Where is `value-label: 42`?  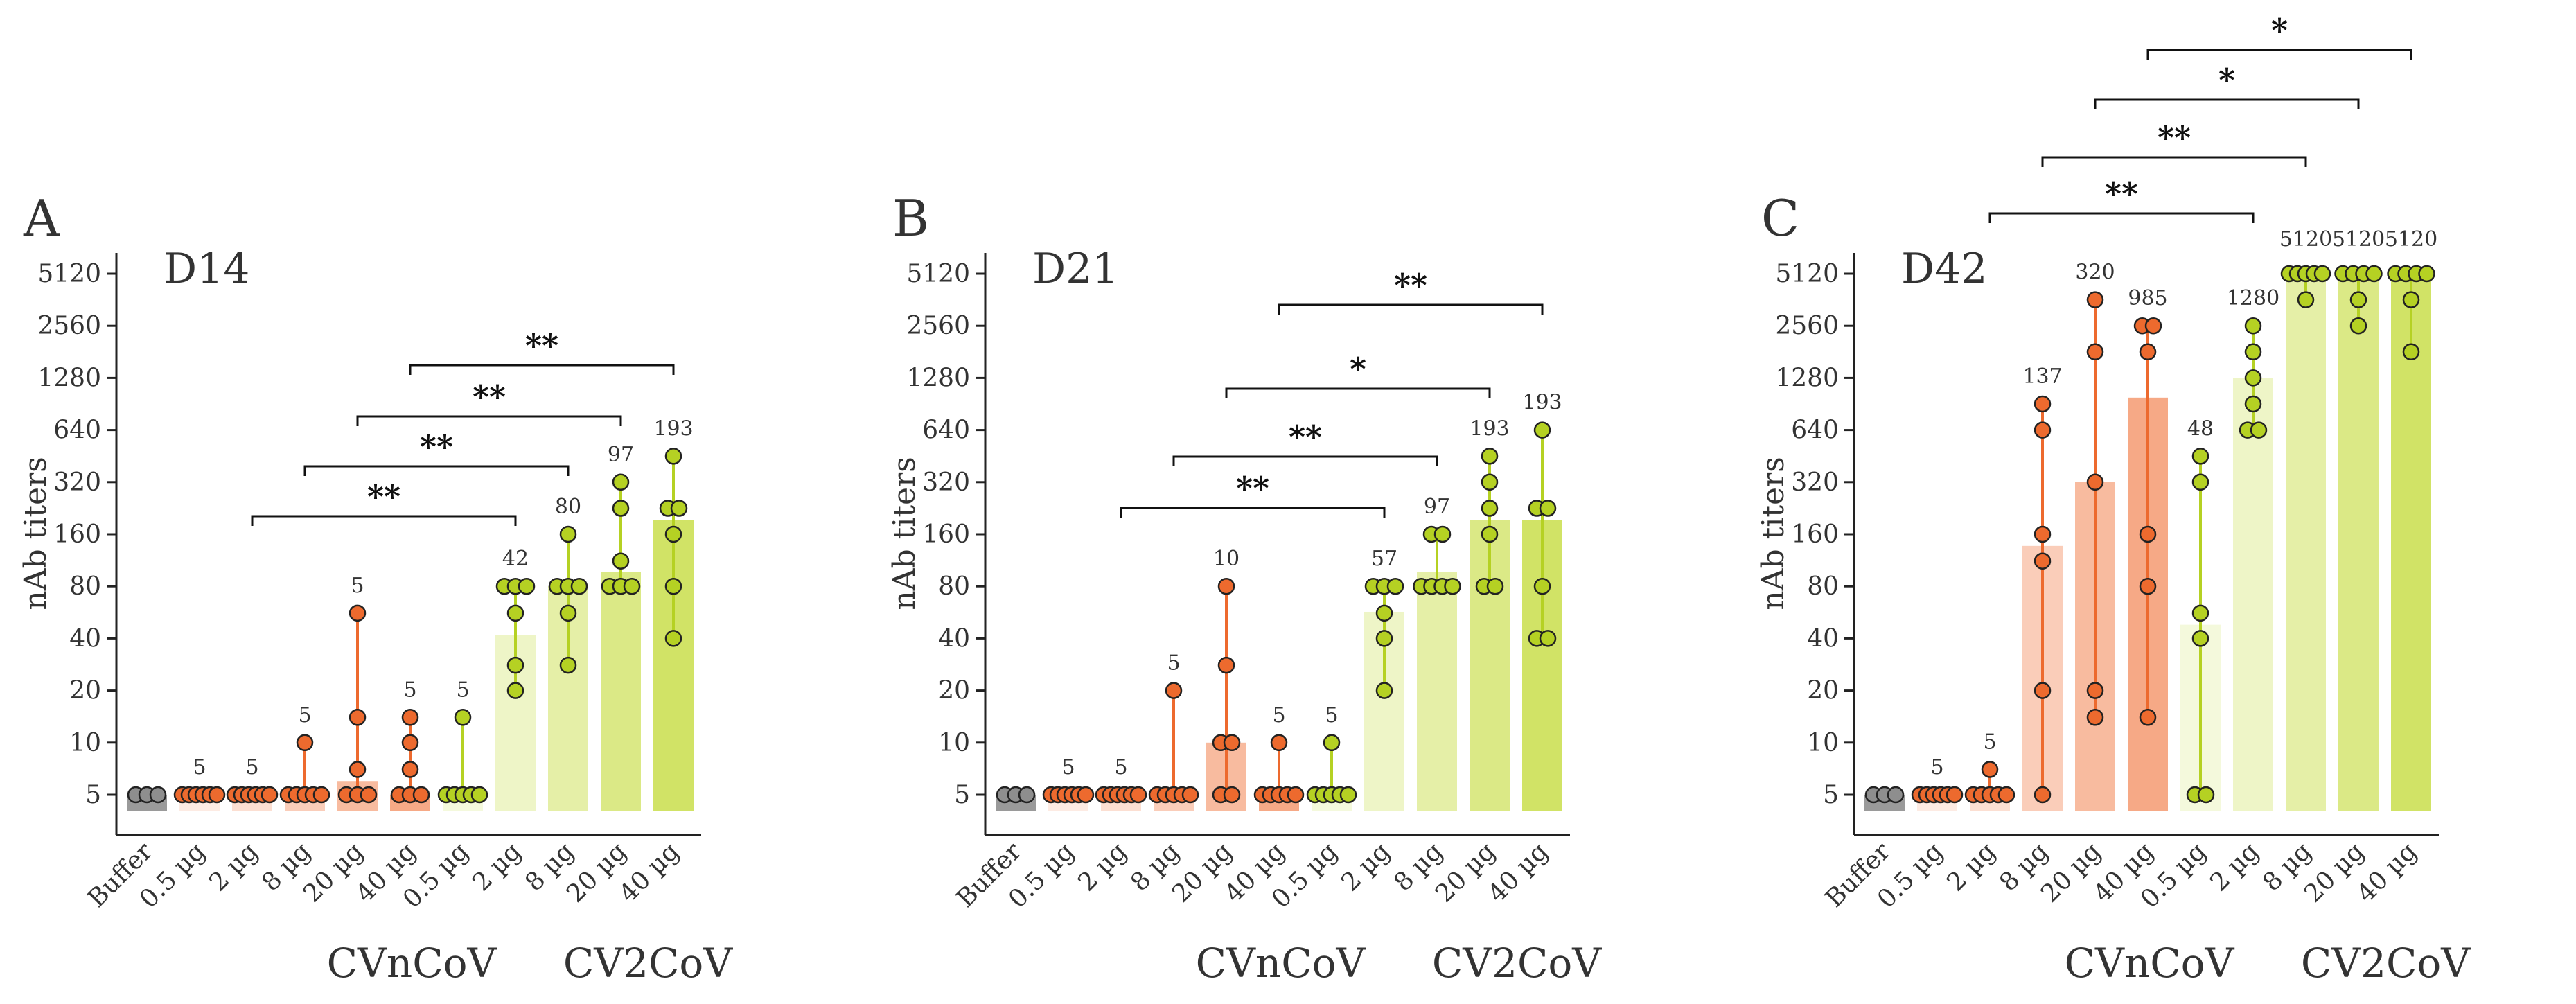
value-label: 42 is located at coordinates (515, 559).